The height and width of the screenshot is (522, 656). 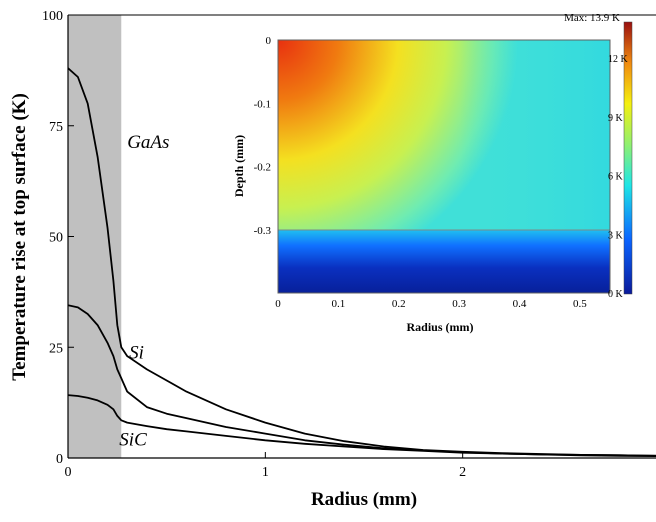 What do you see at coordinates (278, 304) in the screenshot?
I see `inset-x-tick-label: 0` at bounding box center [278, 304].